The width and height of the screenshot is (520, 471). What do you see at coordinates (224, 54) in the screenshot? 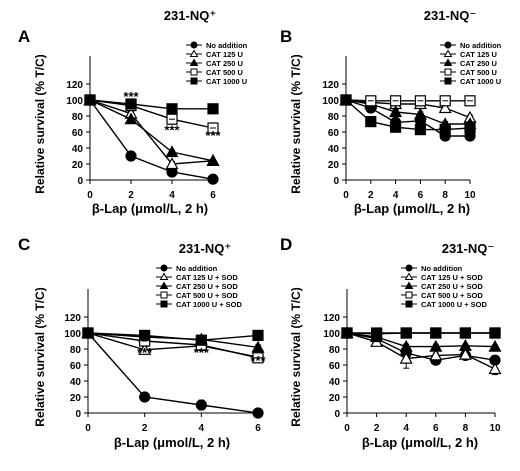
I see `legend-label: CAT 125 U` at bounding box center [224, 54].